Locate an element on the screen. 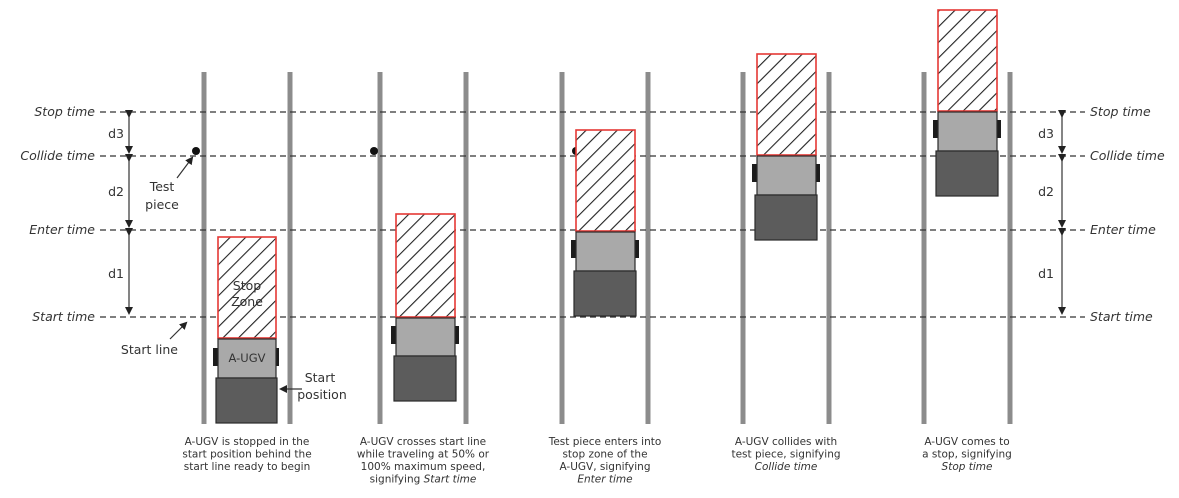  caption-line: A-UGV crosses start line is located at coordinates (423, 442).